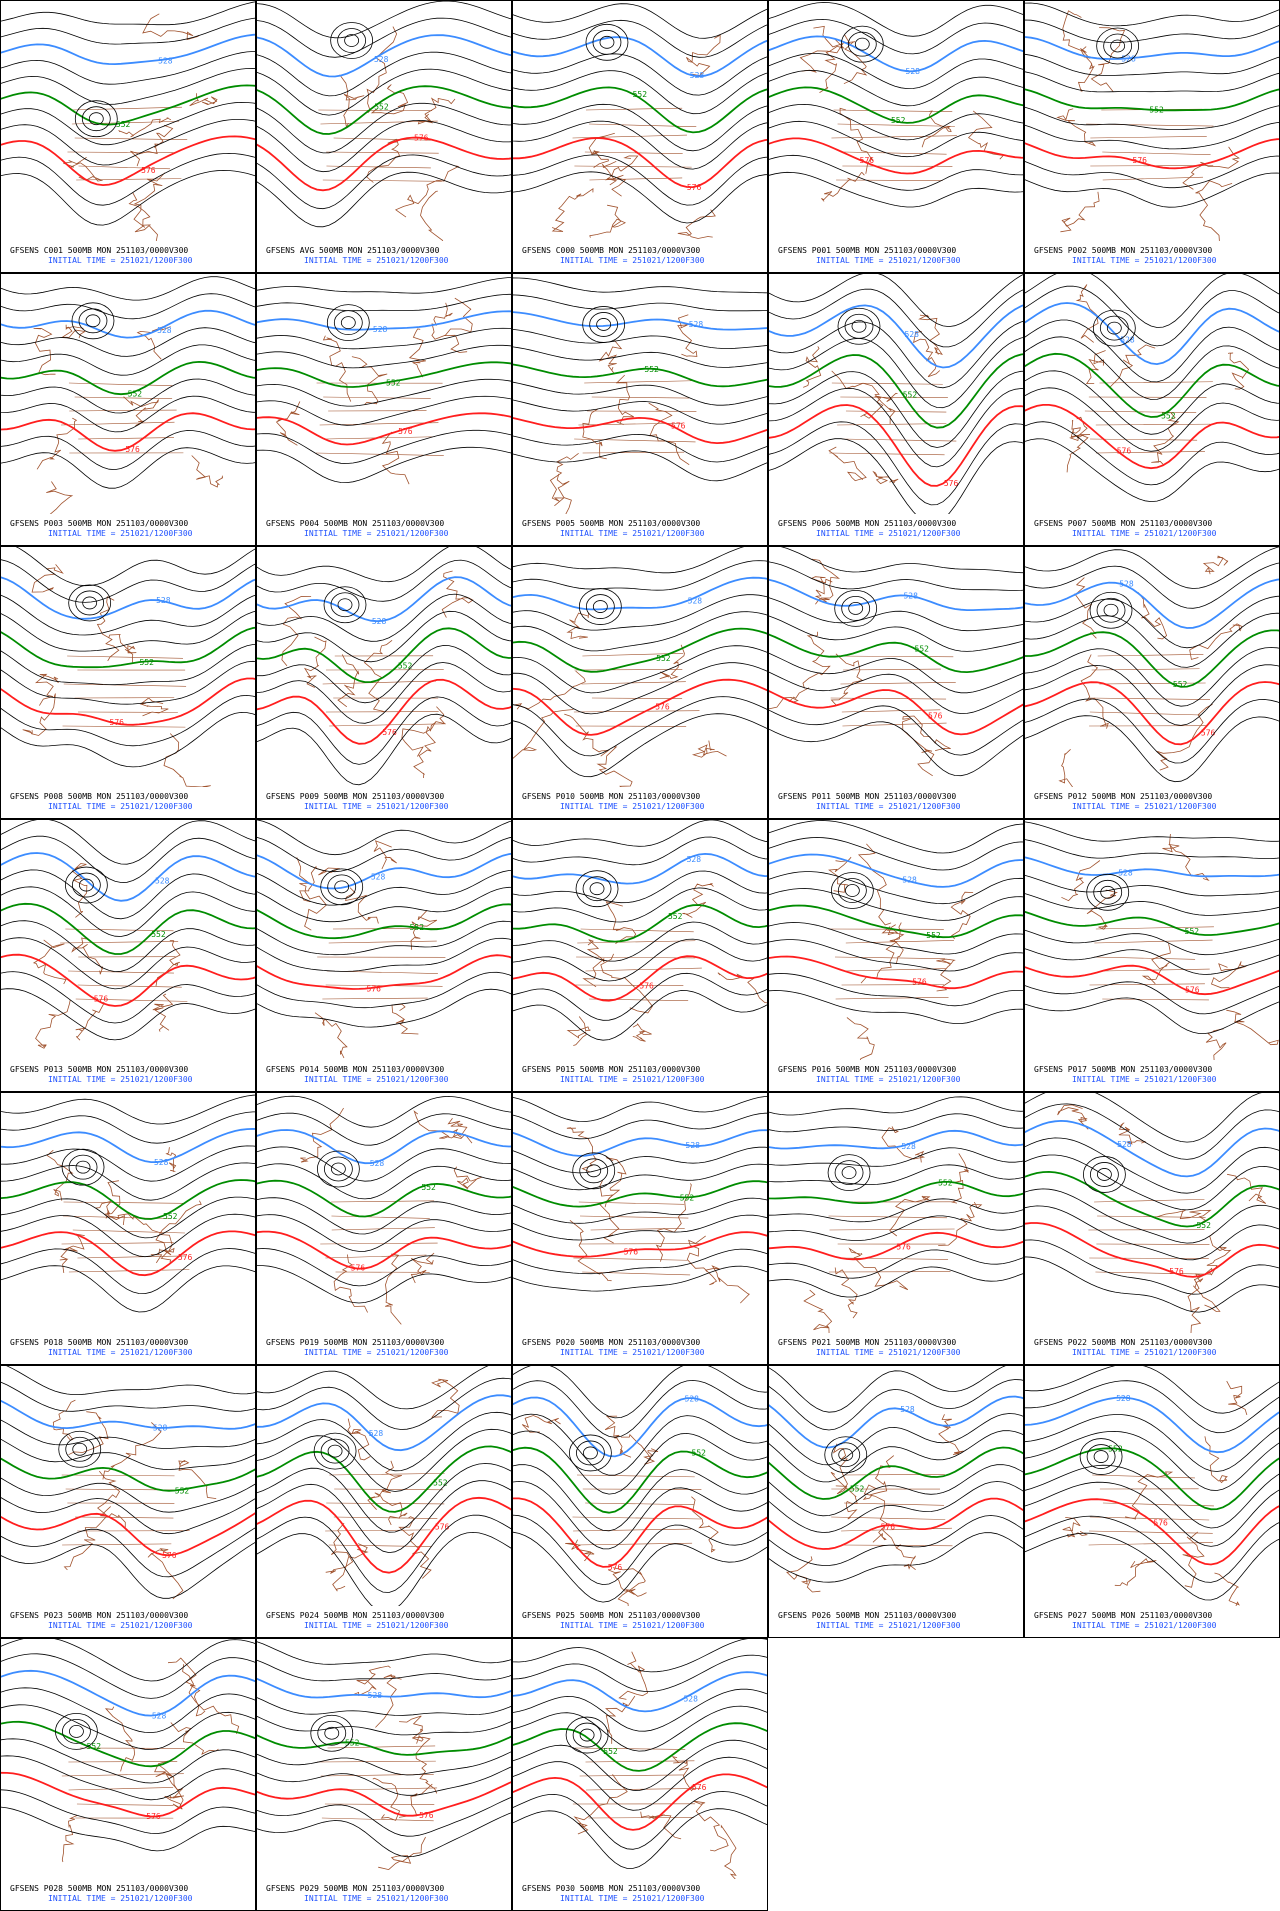 Image resolution: width=1280 pixels, height=1911 pixels. I want to click on caption-line1: GFSENS P004 500MB MON 251103/0000V300, so click(355, 523).